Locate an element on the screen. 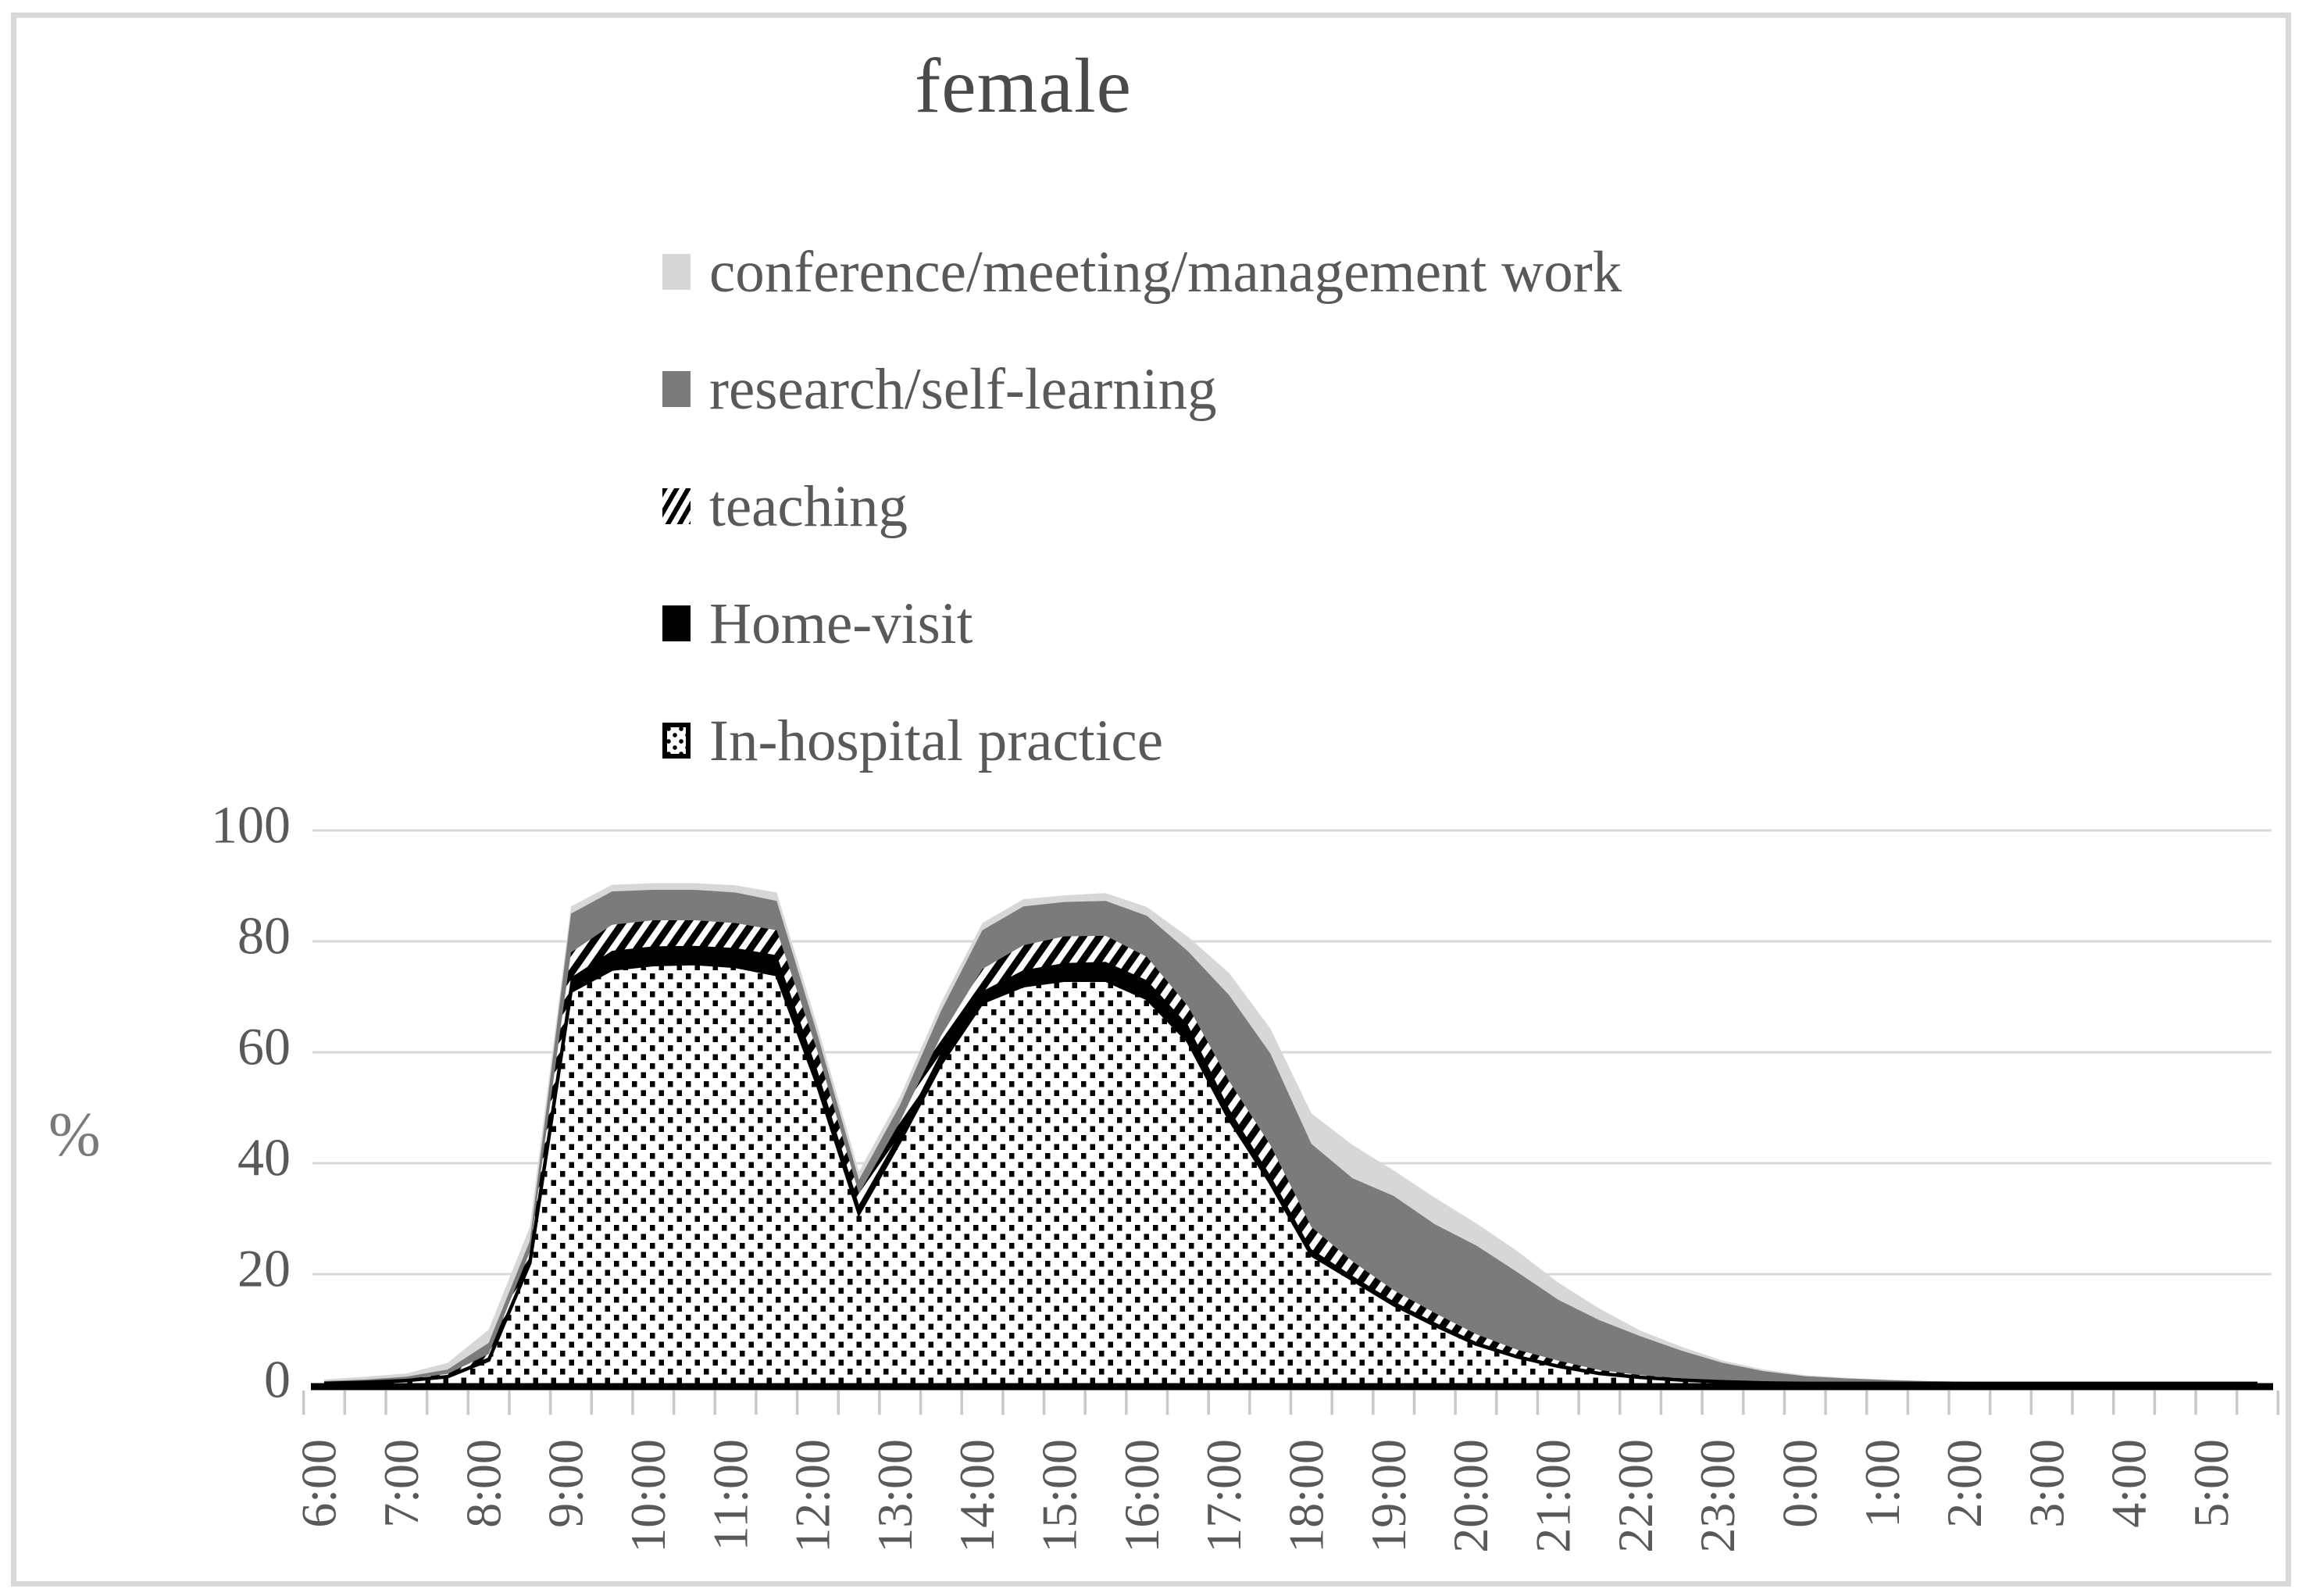  x-tick-label: 16:00 is located at coordinates (1141, 1496).